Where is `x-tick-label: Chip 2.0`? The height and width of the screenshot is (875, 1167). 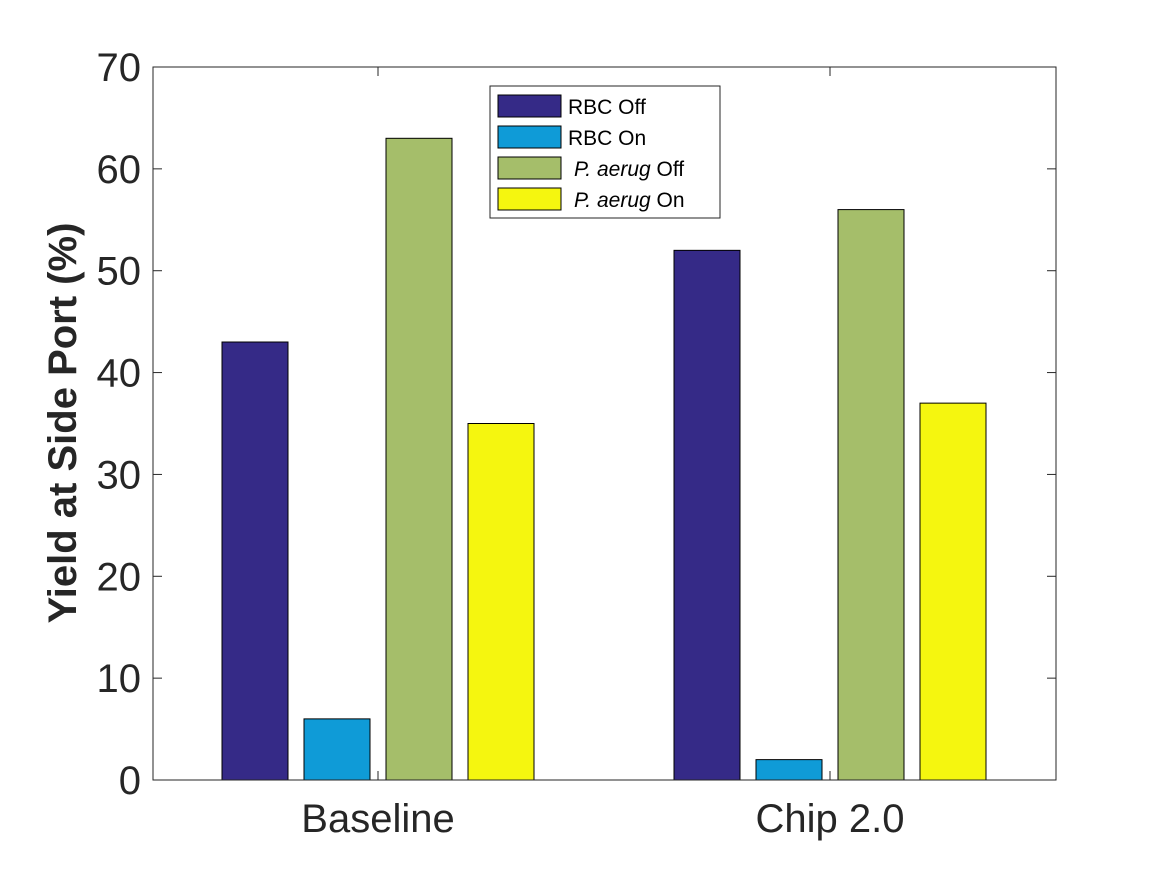 x-tick-label: Chip 2.0 is located at coordinates (830, 819).